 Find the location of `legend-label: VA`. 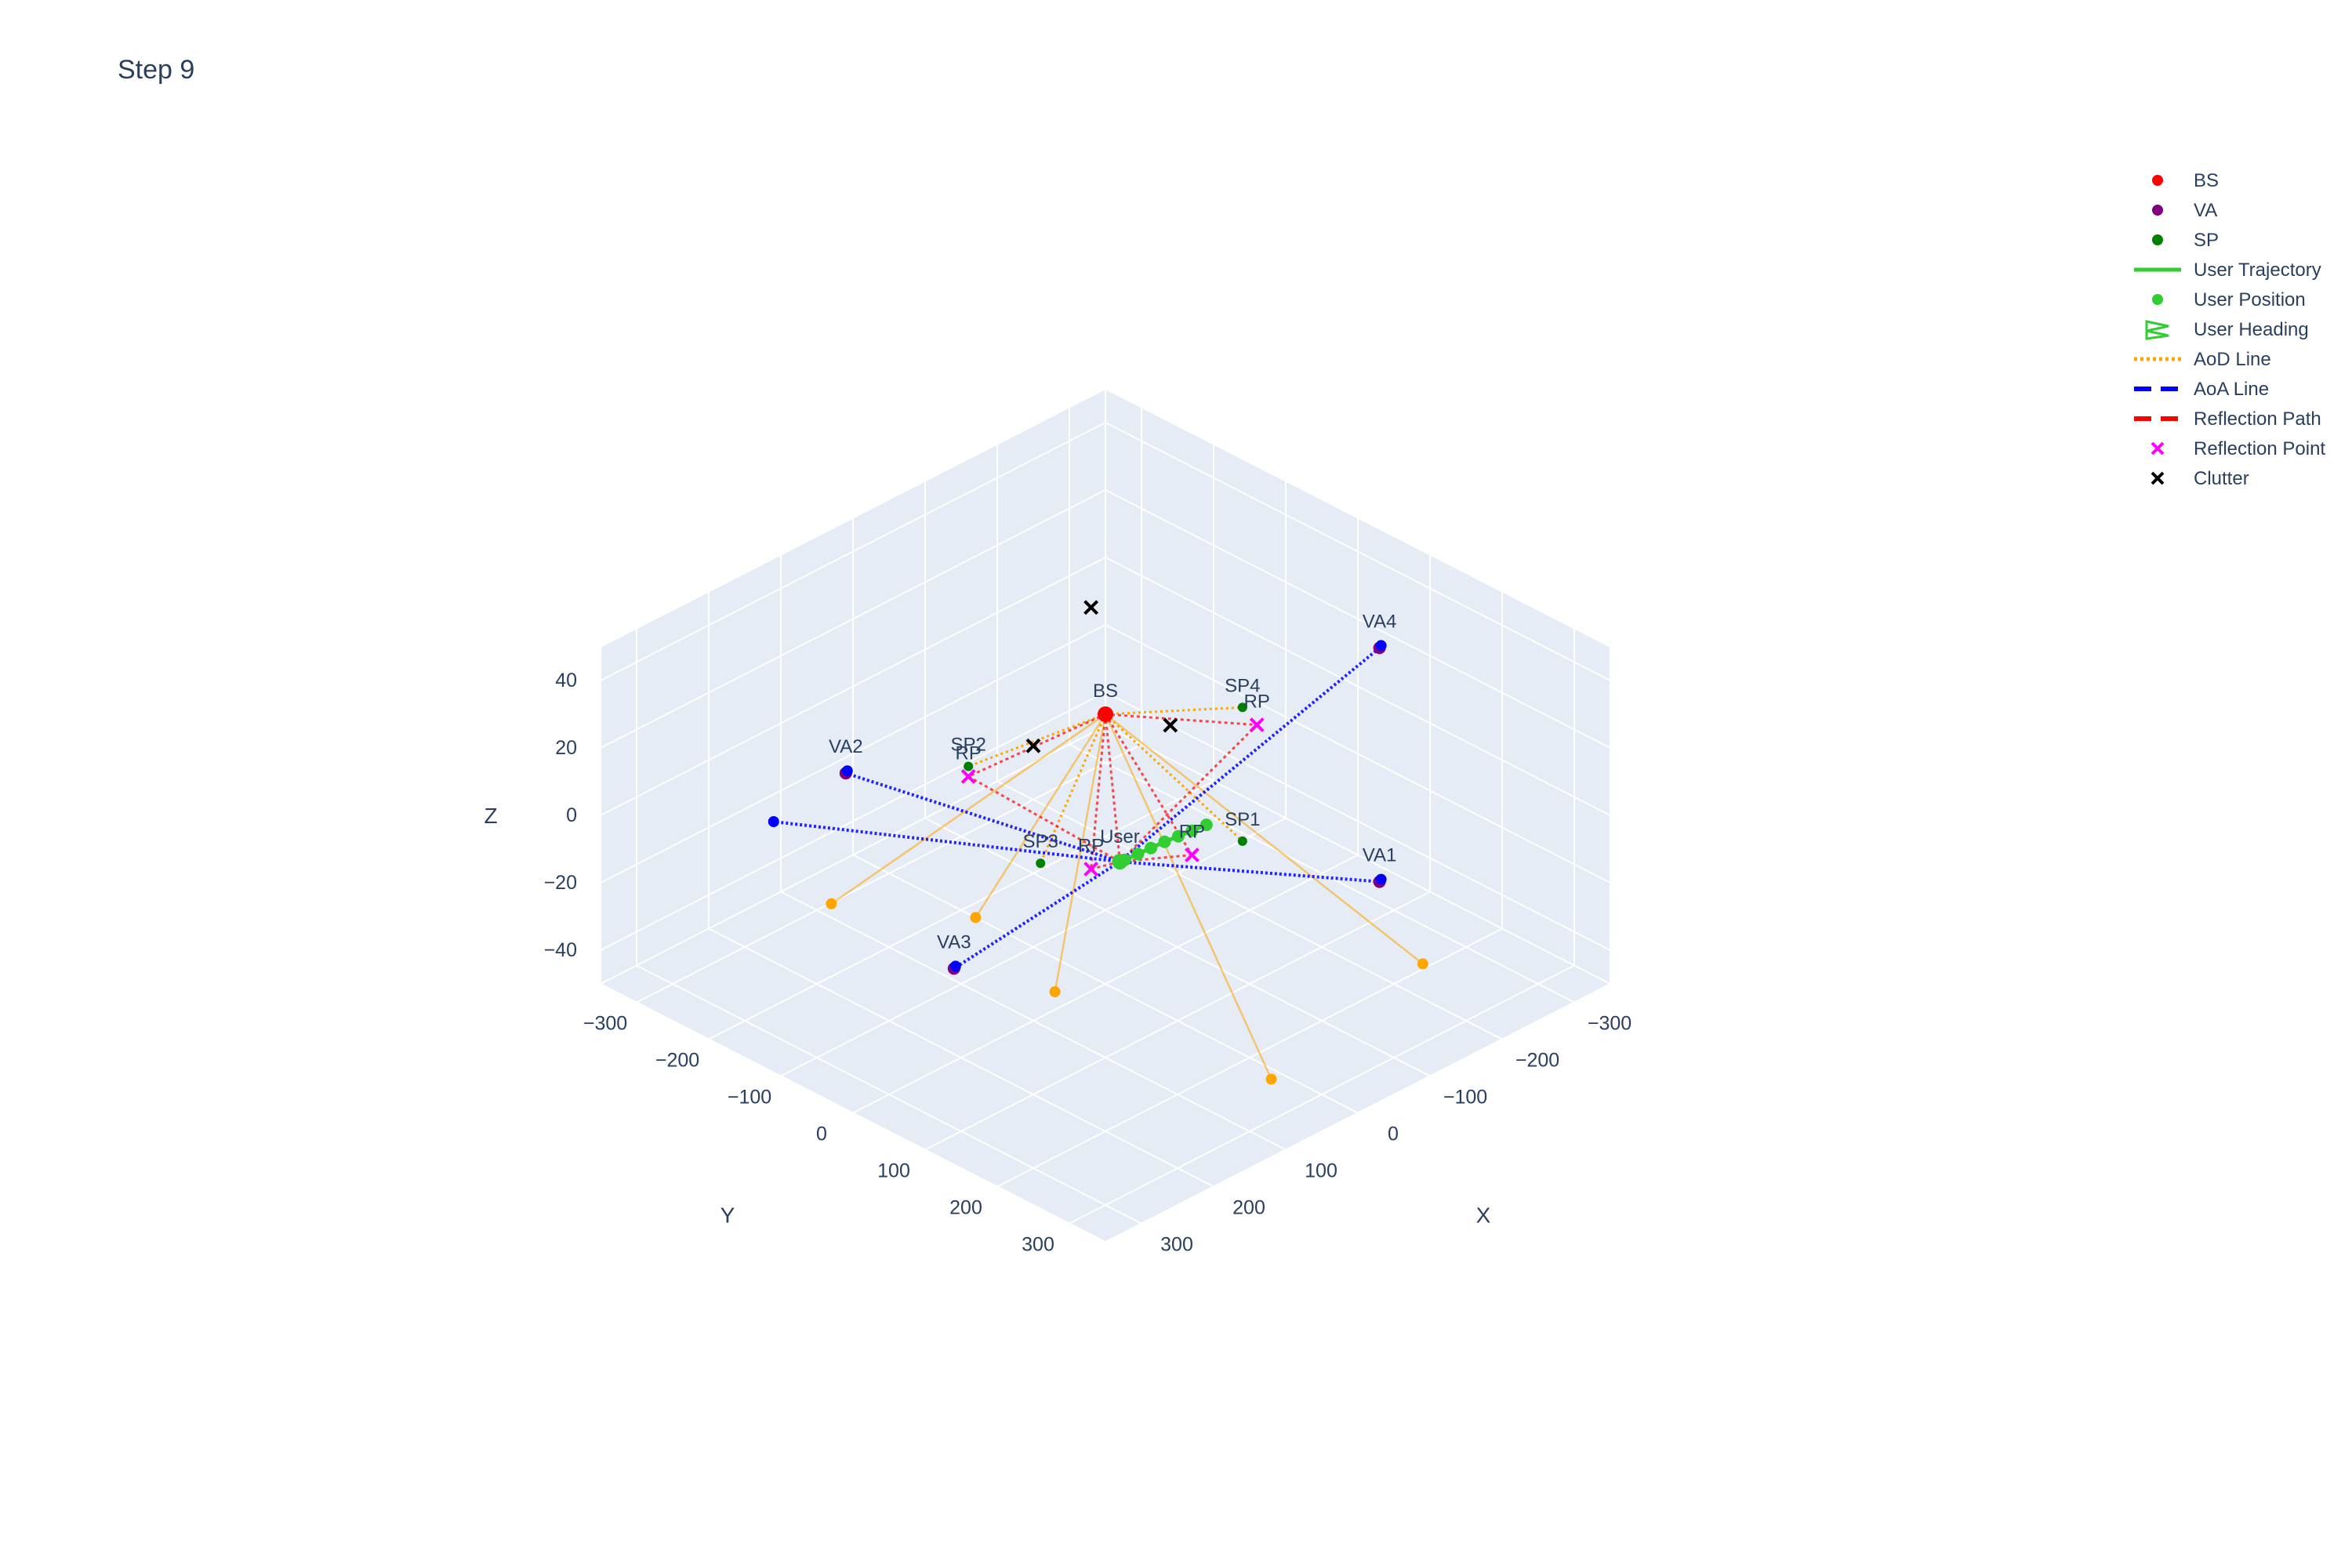

legend-label: VA is located at coordinates (2205, 210).